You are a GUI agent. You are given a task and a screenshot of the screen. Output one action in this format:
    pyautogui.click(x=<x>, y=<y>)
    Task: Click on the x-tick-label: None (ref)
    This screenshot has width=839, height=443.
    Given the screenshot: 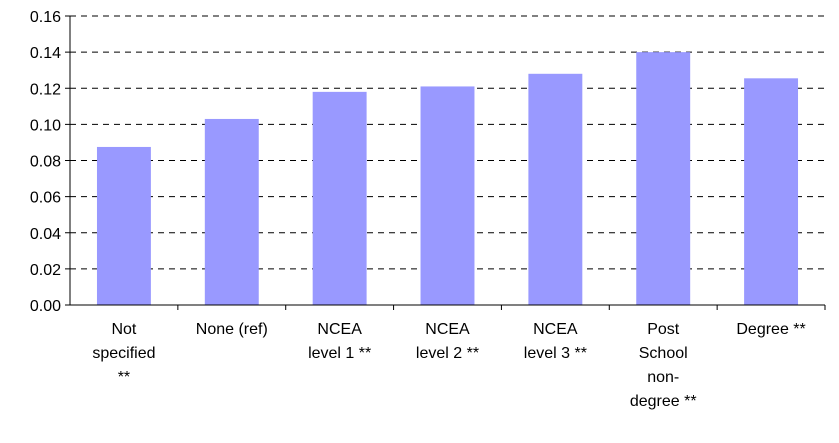 What is the action you would take?
    pyautogui.click(x=232, y=329)
    